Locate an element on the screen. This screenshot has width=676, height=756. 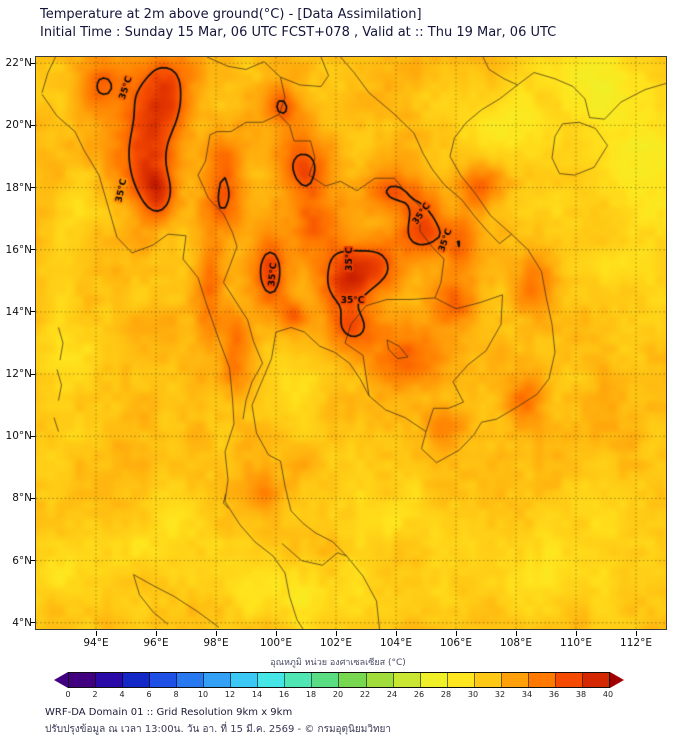
lat-tick-label: 8°N is located at coordinates (22, 498).